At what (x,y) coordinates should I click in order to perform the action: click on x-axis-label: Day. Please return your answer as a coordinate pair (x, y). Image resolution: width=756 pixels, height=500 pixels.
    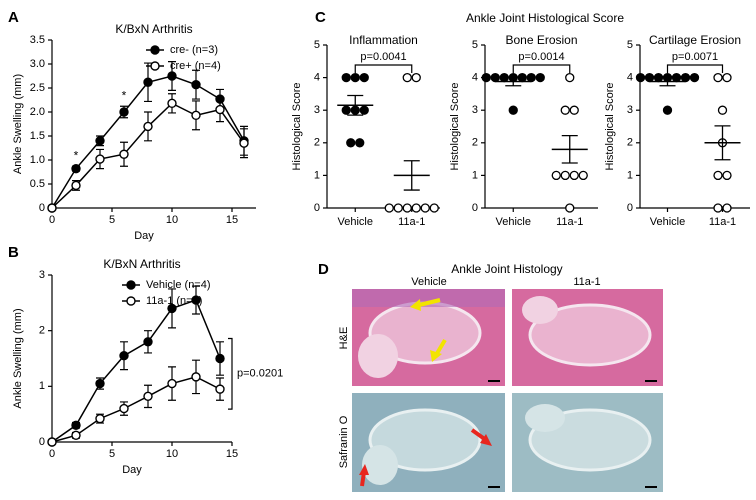
    Looking at the image, I should click on (132, 470).